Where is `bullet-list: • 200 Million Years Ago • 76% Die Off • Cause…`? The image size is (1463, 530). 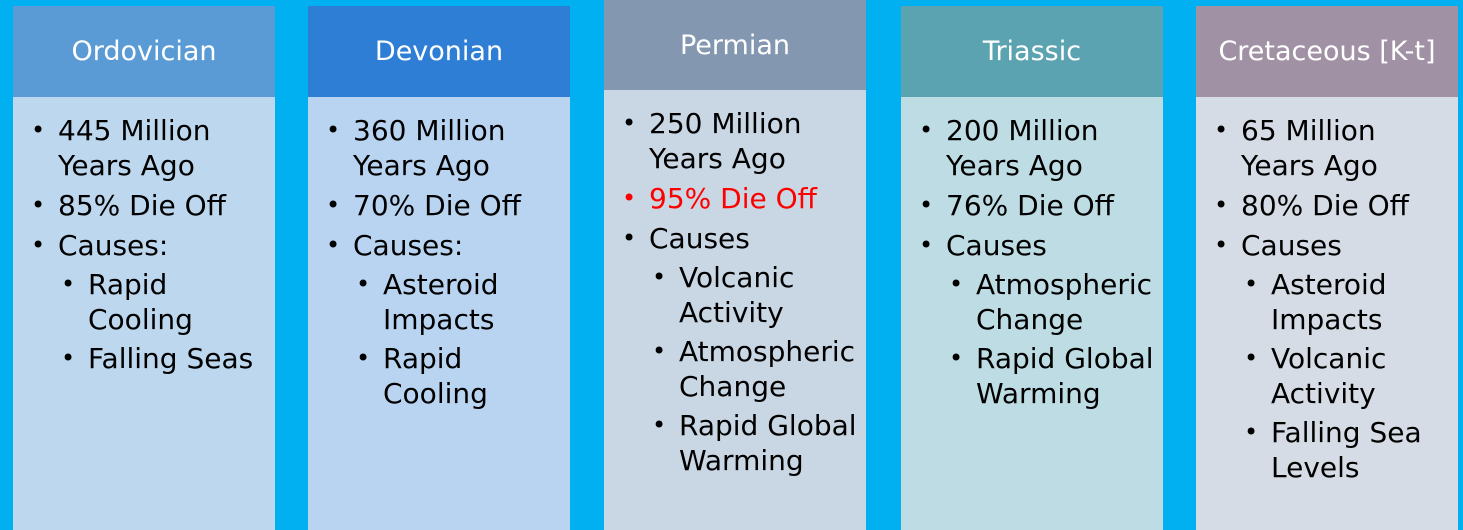
bullet-list: • 200 Million Years Ago • 76% Die Off • Cause… is located at coordinates (1032, 262).